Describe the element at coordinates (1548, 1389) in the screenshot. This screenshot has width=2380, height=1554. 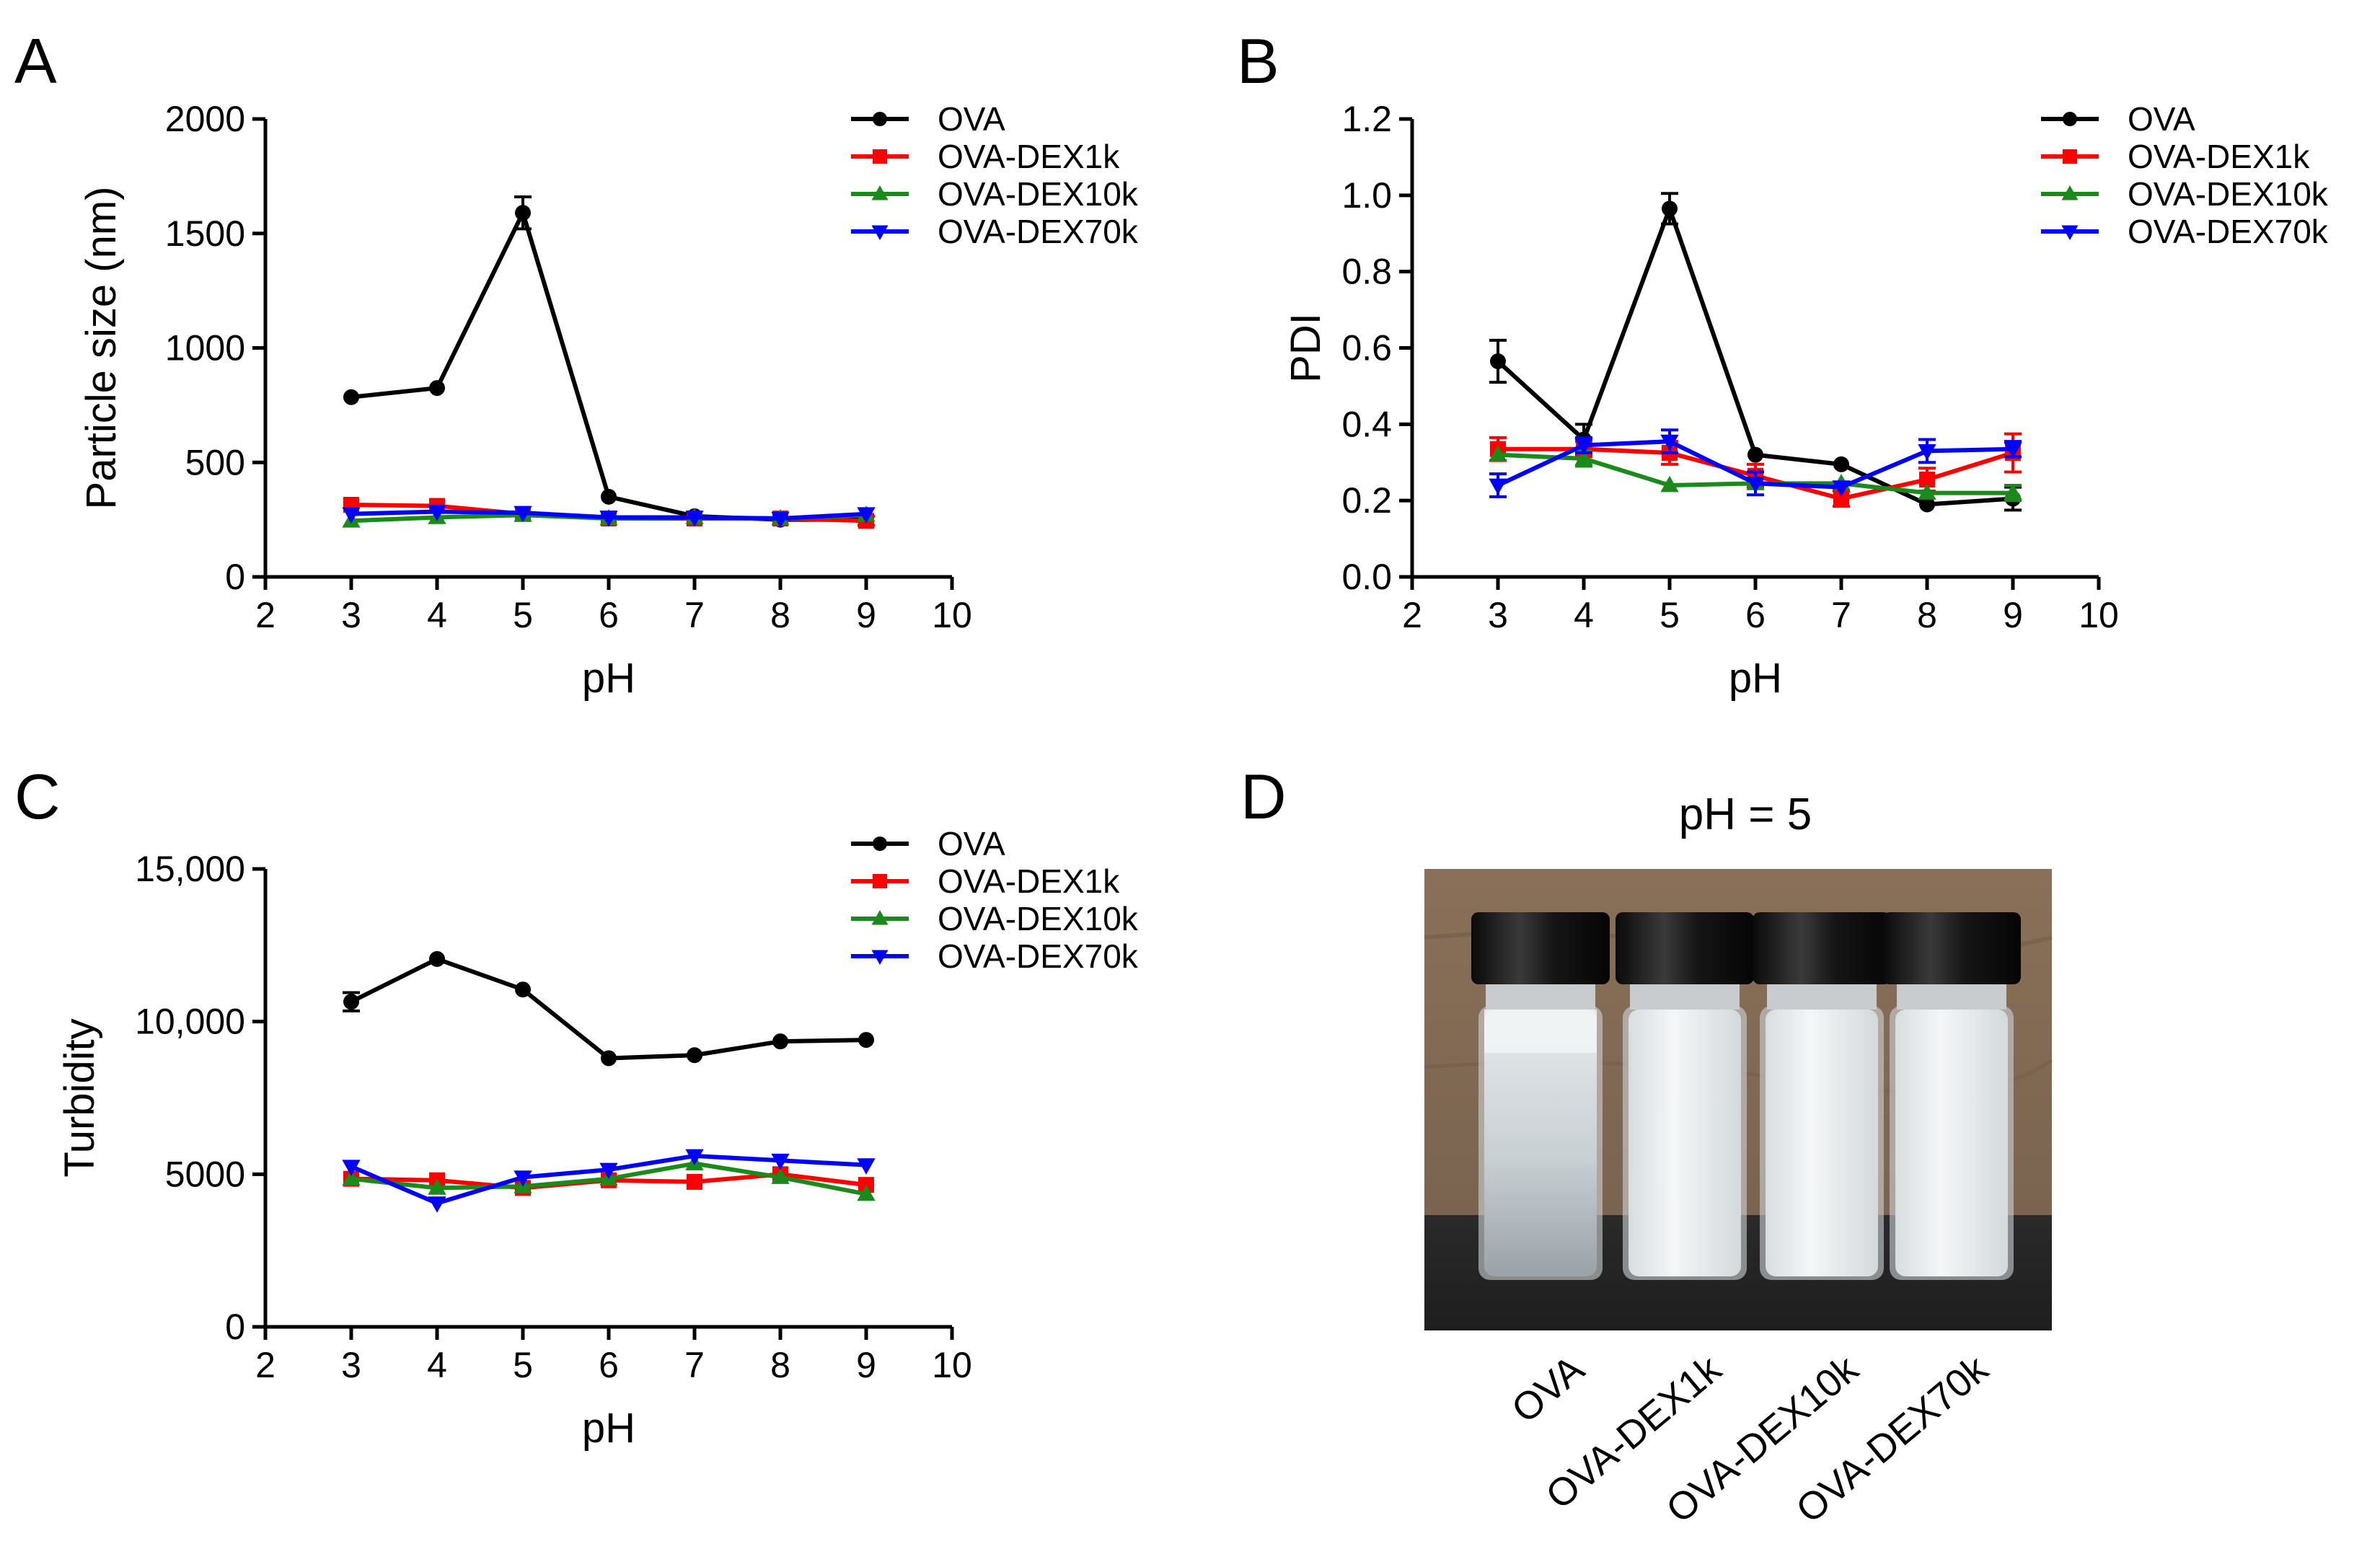
I see `vial-label-ova: OVA` at that location.